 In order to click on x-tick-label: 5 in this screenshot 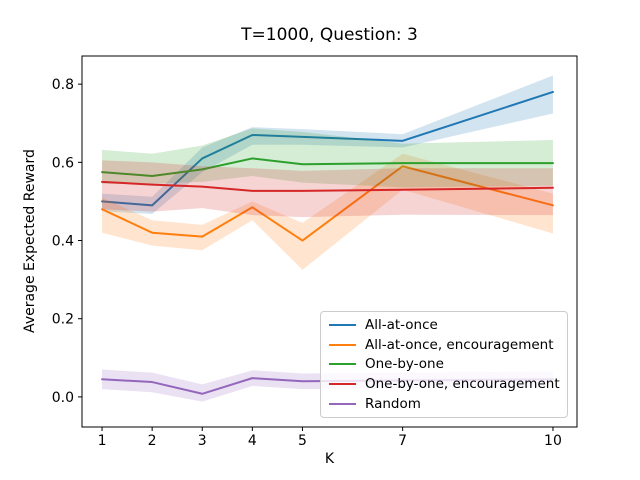, I will do `click(302, 441)`.